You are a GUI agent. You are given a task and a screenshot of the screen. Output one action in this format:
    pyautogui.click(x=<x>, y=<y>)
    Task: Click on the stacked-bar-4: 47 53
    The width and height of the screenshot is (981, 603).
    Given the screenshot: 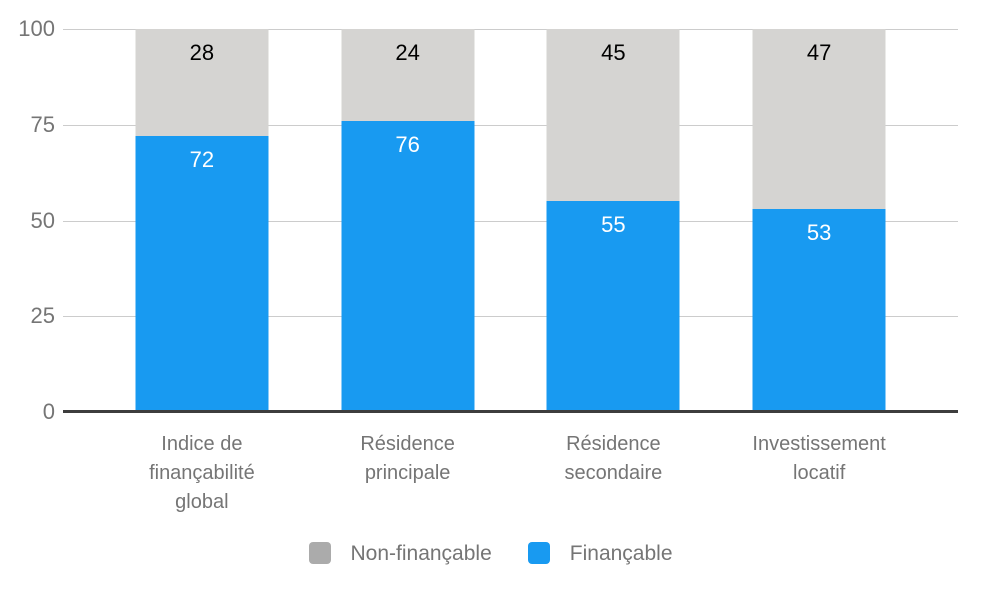 What is the action you would take?
    pyautogui.click(x=819, y=220)
    